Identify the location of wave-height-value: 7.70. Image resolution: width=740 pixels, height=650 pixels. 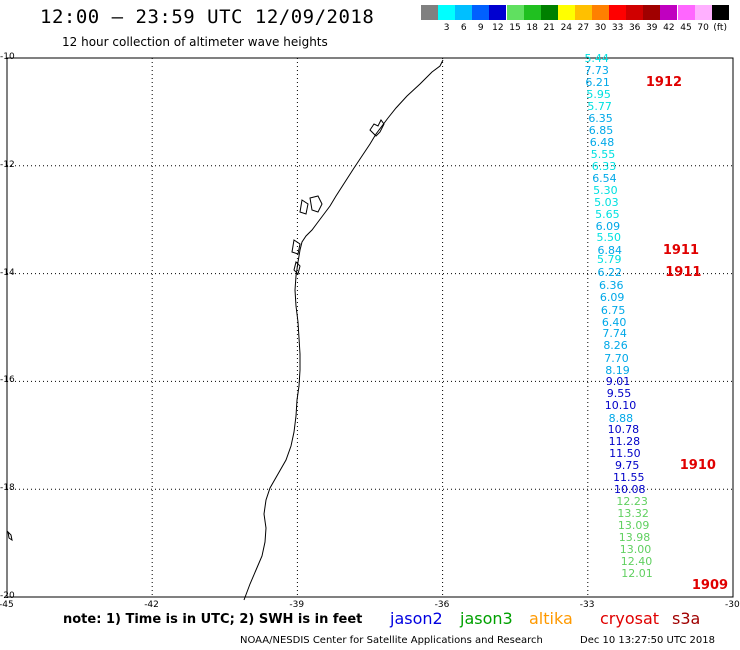
(616, 358).